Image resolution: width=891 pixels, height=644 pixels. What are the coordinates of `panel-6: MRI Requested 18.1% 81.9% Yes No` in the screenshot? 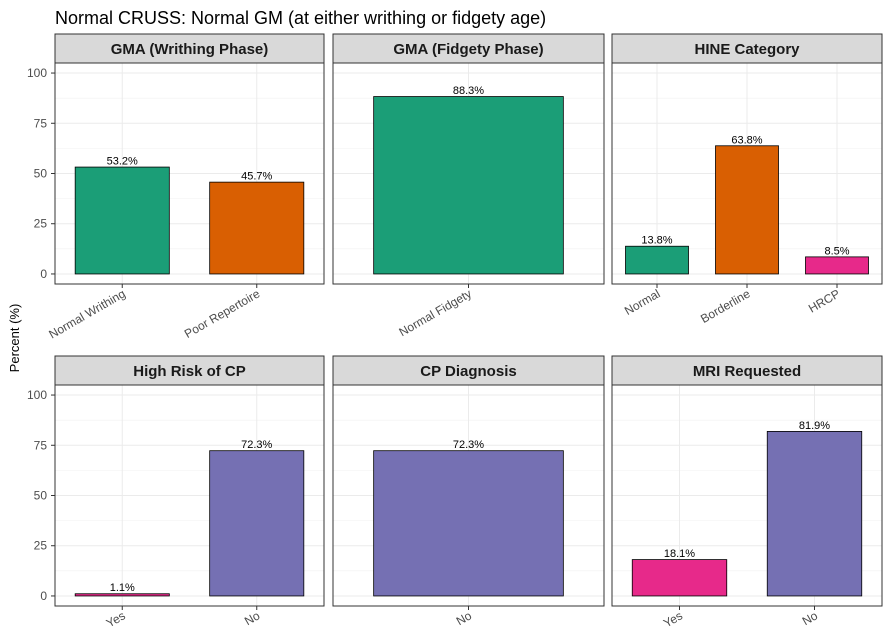 It's located at (747, 492).